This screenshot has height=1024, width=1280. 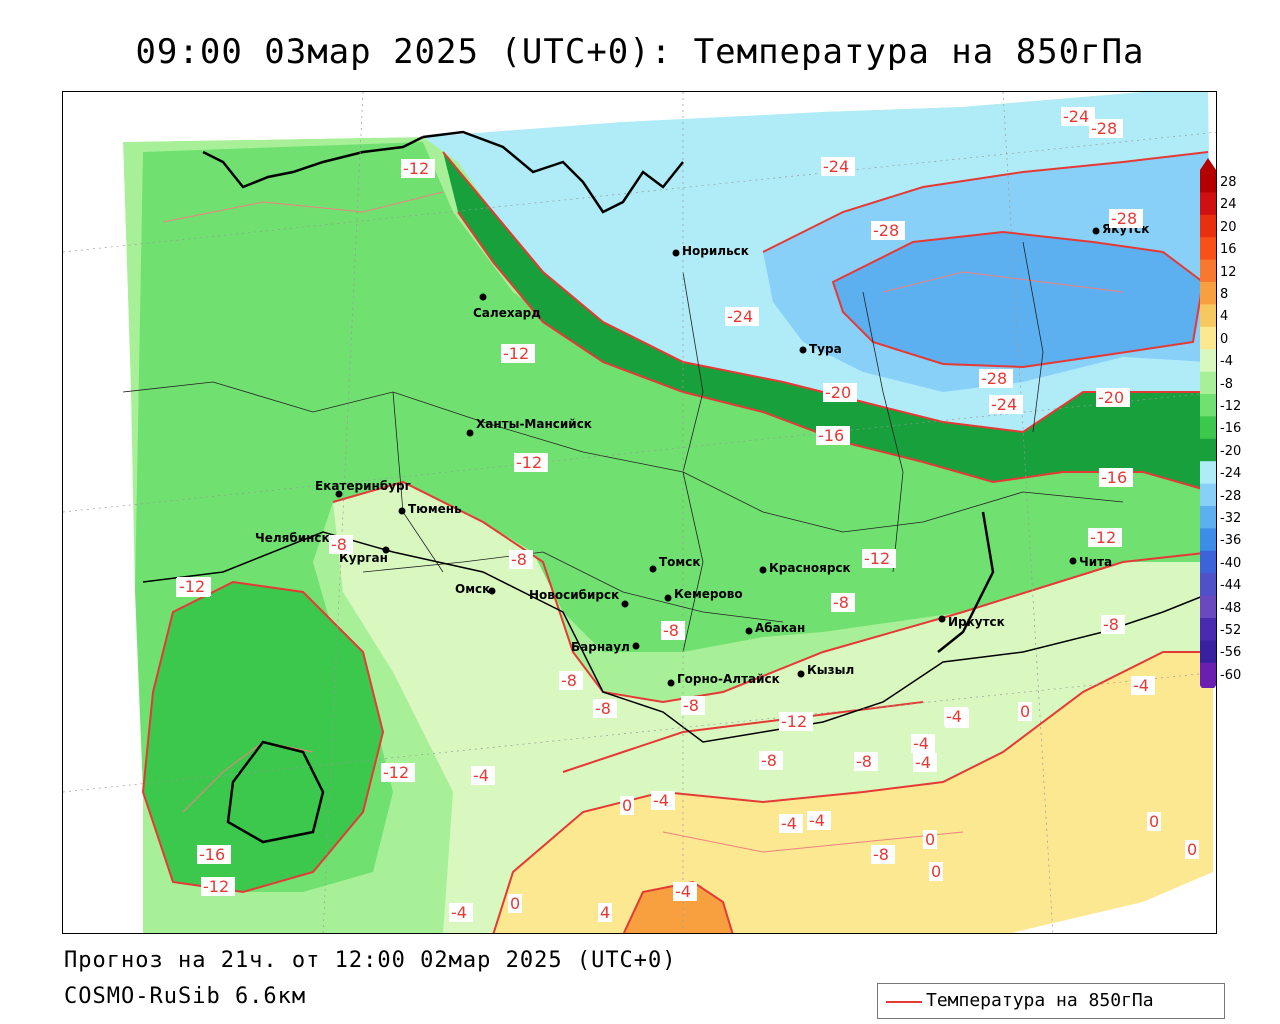 I want to click on colorbar-tick-label: 28, so click(x=1228, y=182).